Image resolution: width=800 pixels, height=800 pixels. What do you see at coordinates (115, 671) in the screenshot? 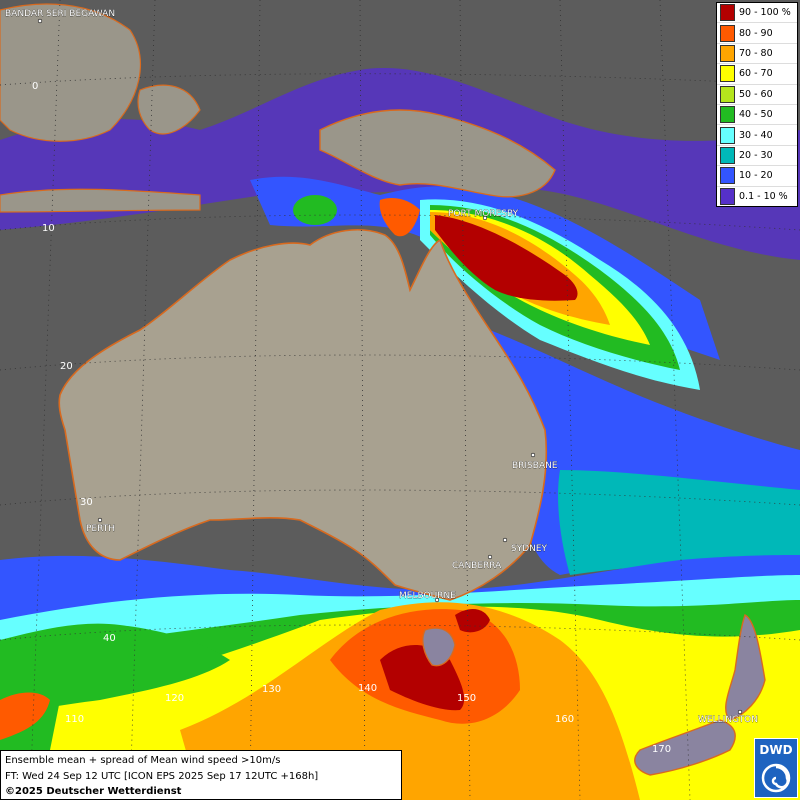
I see `field-southwest` at bounding box center [115, 671].